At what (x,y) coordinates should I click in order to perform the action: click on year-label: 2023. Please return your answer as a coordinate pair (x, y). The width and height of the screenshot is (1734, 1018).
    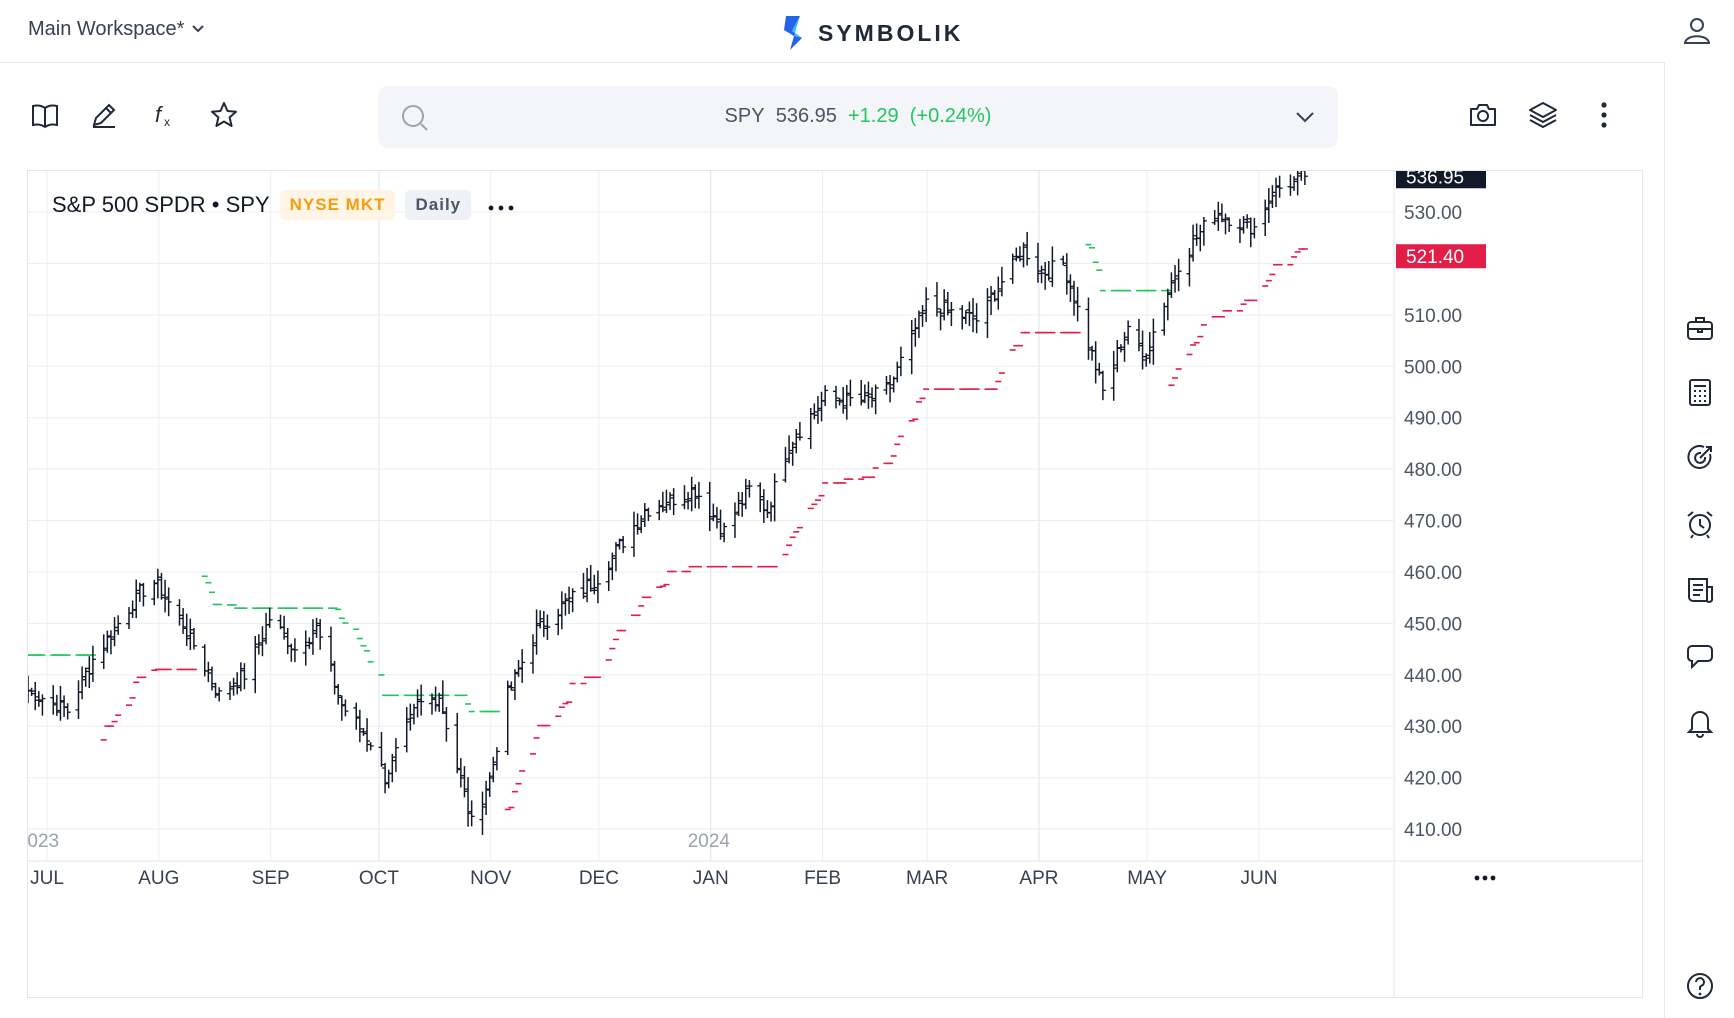
    Looking at the image, I should click on (43, 841).